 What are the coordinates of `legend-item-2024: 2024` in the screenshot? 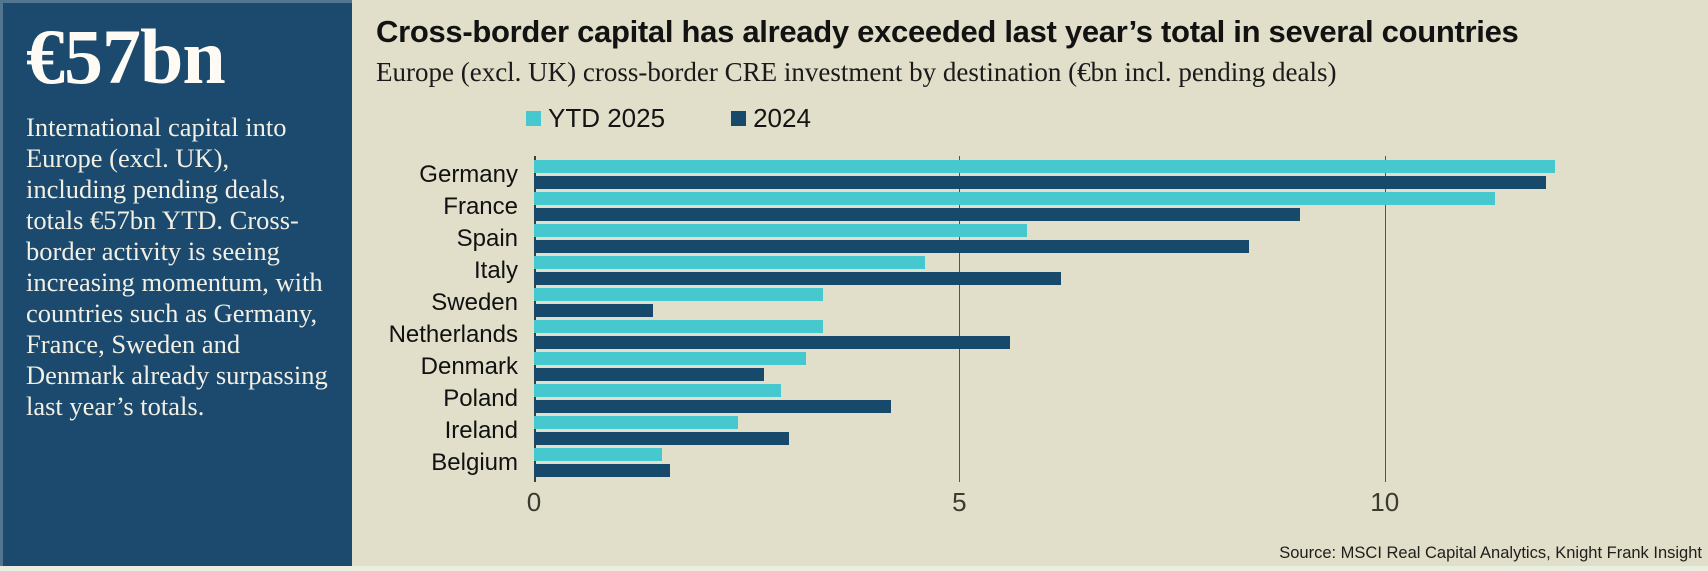 It's located at (771, 118).